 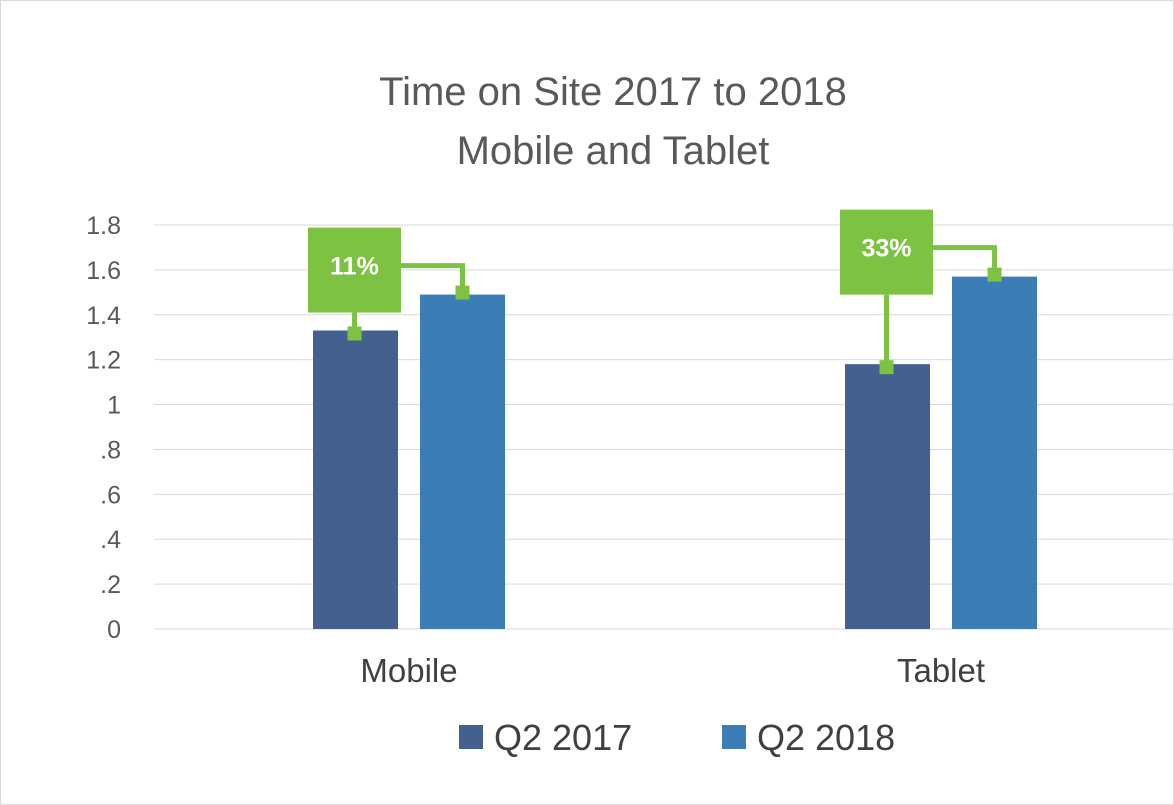 What do you see at coordinates (563, 737) in the screenshot?
I see `legend-label: Q2 2017` at bounding box center [563, 737].